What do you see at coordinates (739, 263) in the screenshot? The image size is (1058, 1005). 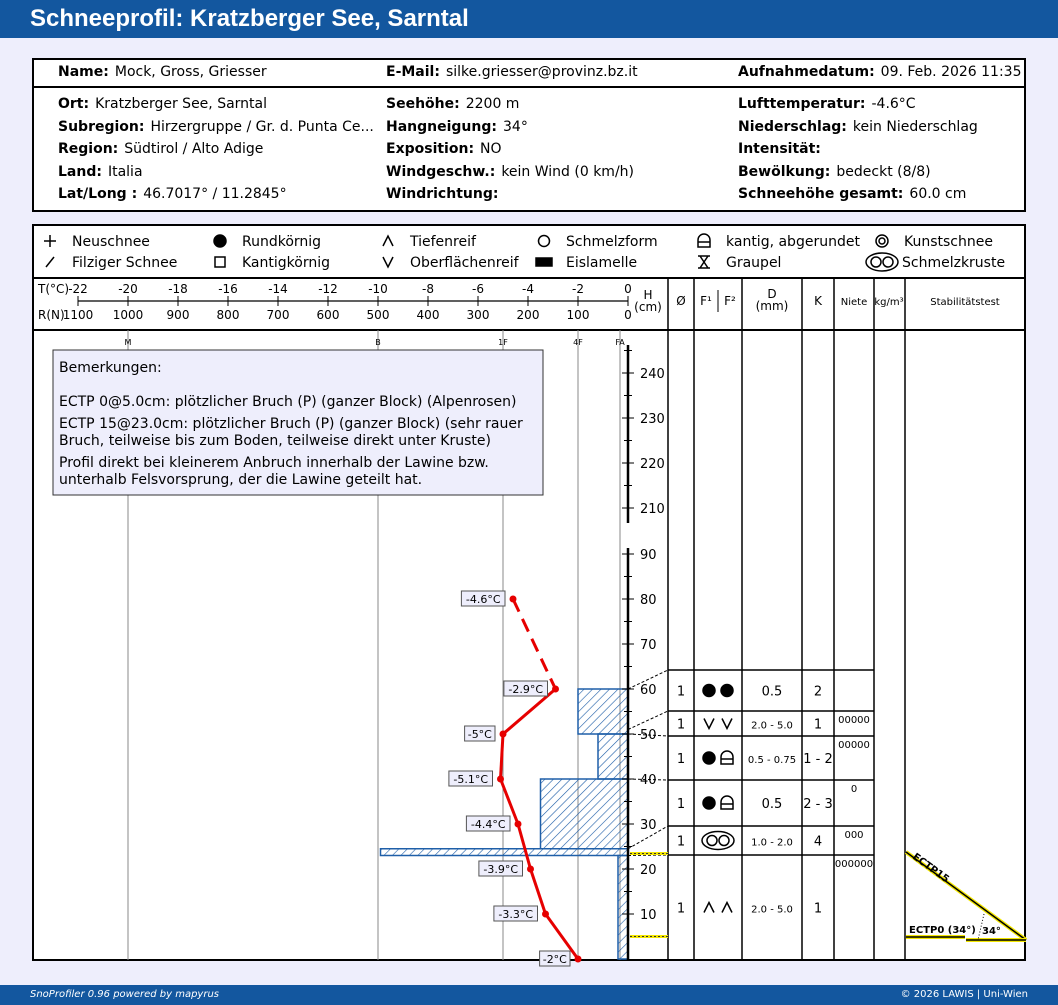 I see `legend-item: Graupel` at bounding box center [739, 263].